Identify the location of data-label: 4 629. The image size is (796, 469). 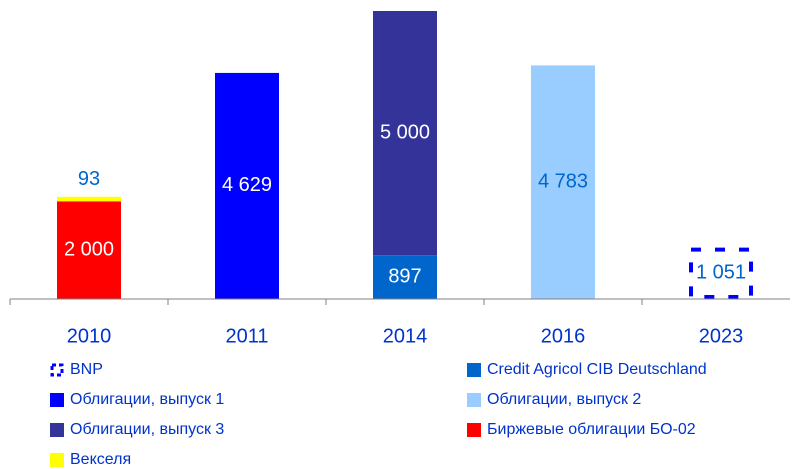
(247, 185).